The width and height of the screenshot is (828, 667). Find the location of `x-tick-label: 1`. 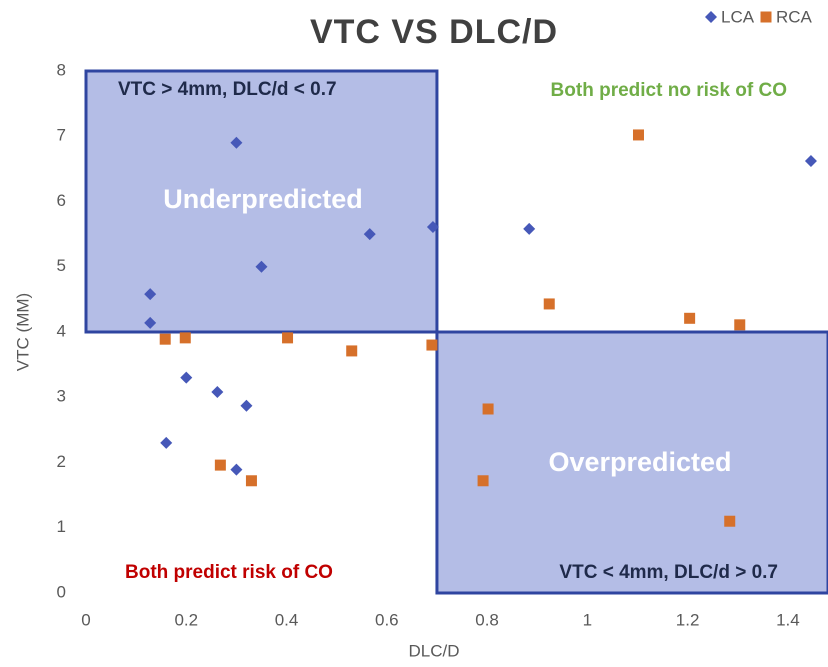

x-tick-label: 1 is located at coordinates (587, 619).